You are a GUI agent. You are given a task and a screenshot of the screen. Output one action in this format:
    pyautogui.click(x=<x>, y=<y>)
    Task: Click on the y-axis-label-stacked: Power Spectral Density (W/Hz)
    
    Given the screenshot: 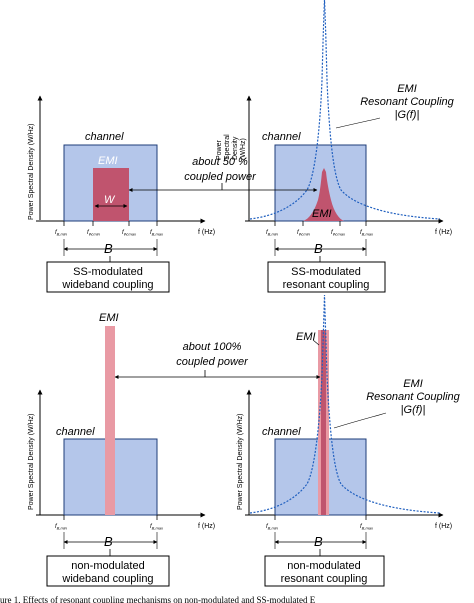 What is the action you would take?
    pyautogui.click(x=231, y=146)
    